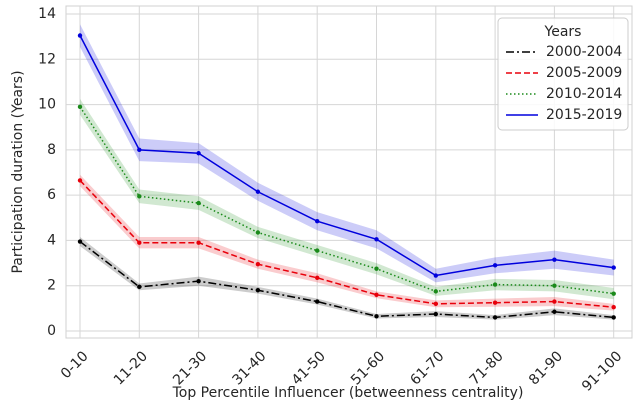 The height and width of the screenshot is (405, 633). I want to click on legend-label: 2000-2004, so click(584, 52).